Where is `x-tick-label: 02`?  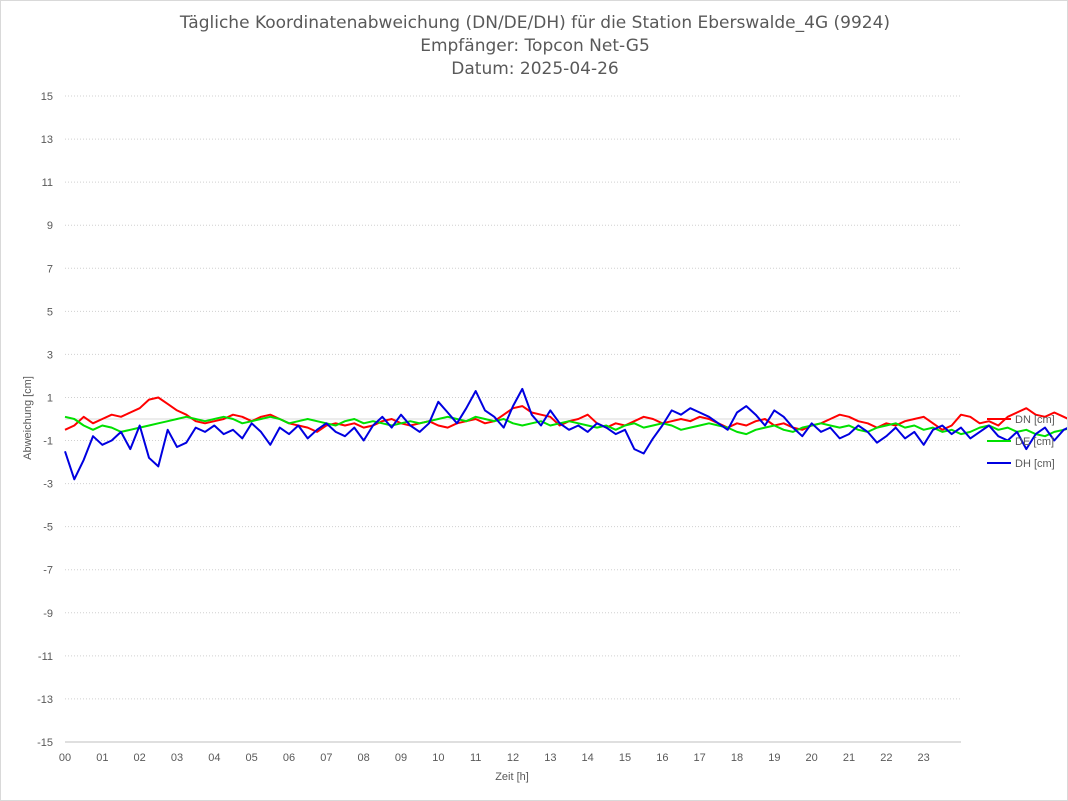 x-tick-label: 02 is located at coordinates (140, 758).